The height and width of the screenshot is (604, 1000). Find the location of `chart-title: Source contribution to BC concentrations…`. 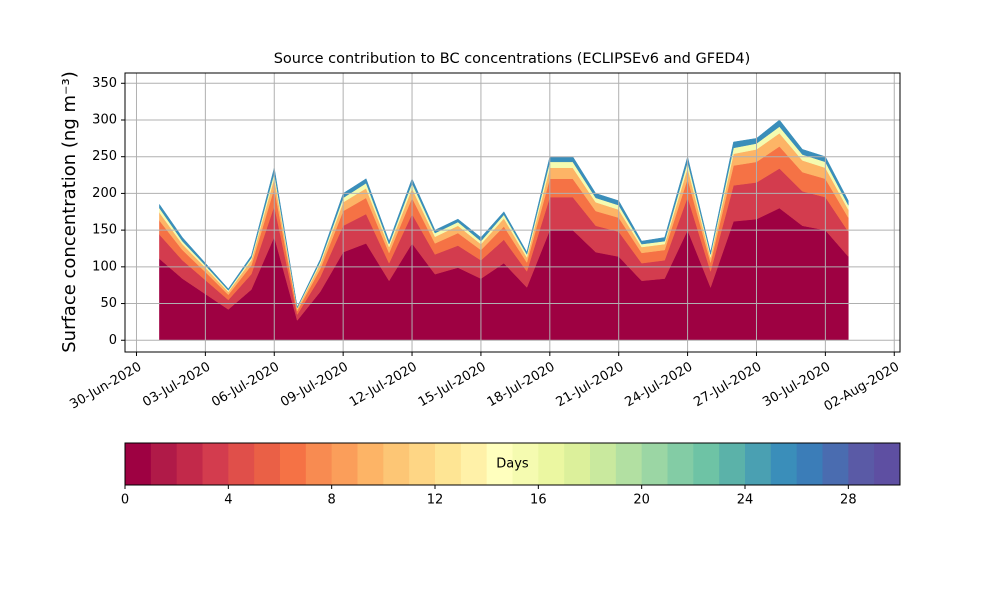

chart-title: Source contribution to BC concentrations… is located at coordinates (512, 59).